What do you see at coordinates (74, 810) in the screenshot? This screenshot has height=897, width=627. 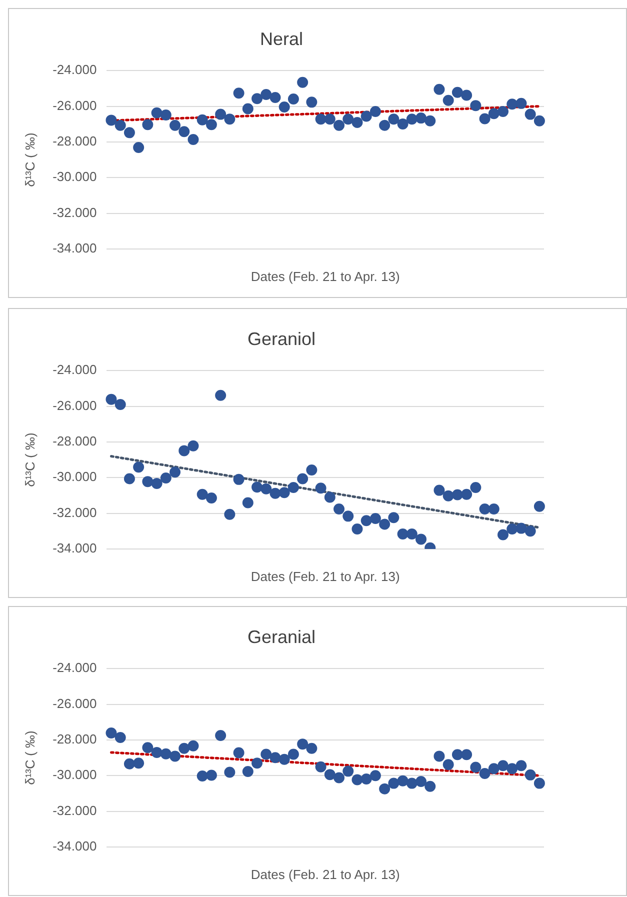 I see `y-tick-label: -32.000` at bounding box center [74, 810].